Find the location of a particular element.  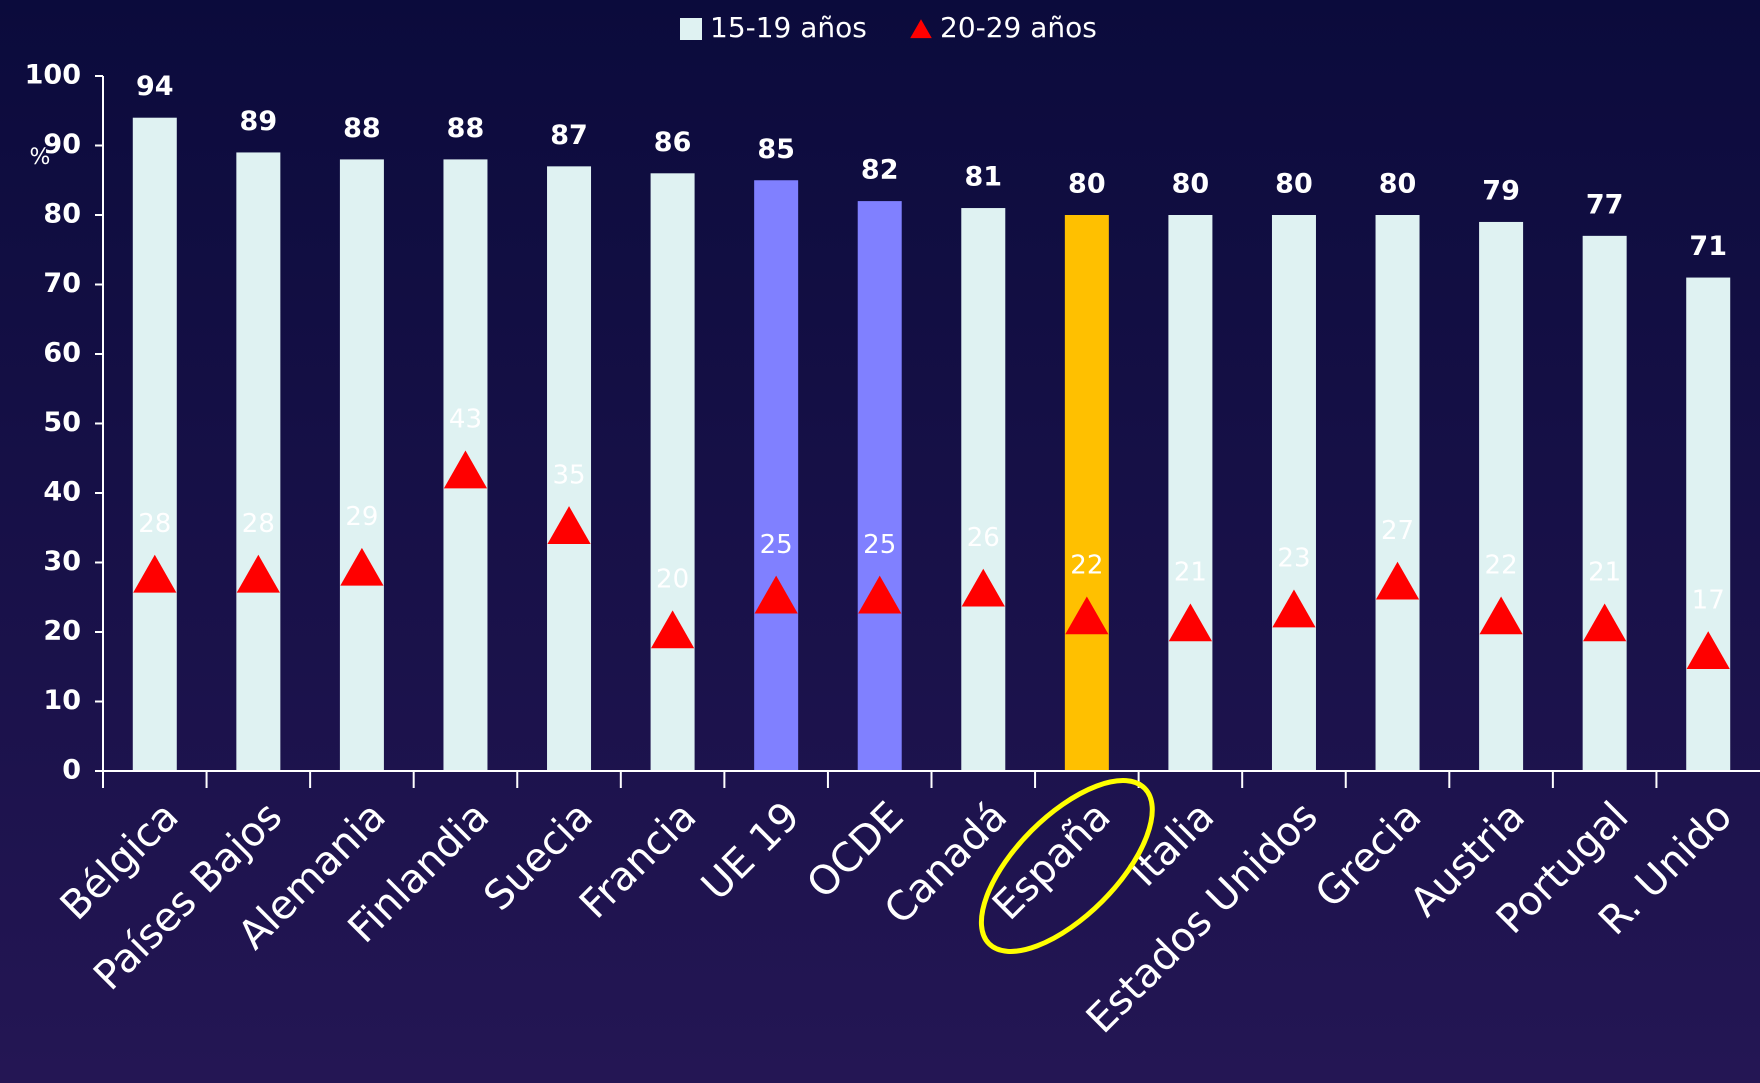

bar-value-label: 94 is located at coordinates (155, 86).